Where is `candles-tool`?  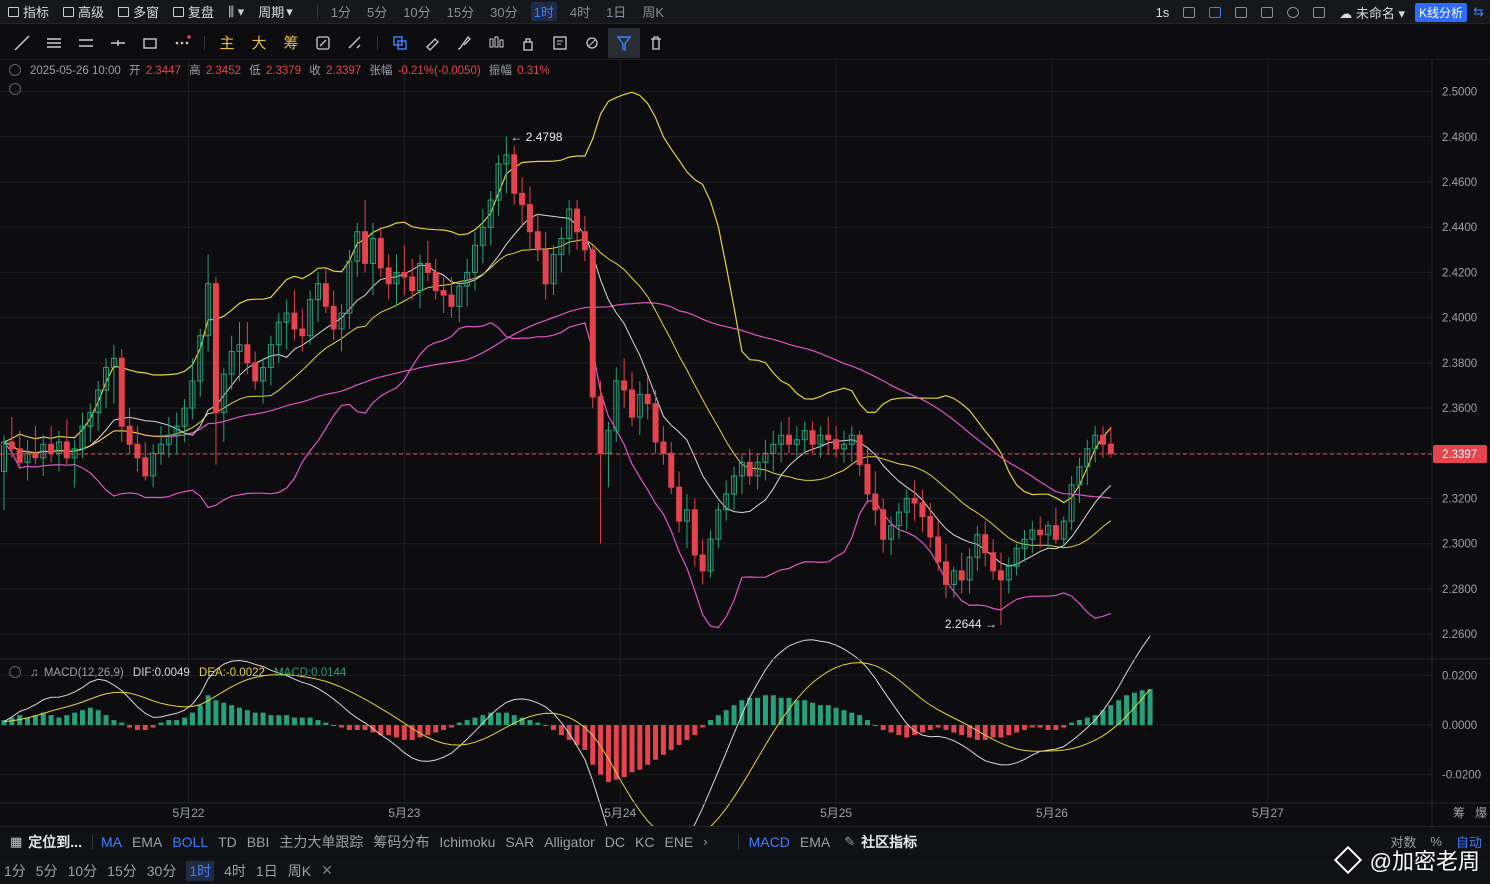 candles-tool is located at coordinates (496, 43).